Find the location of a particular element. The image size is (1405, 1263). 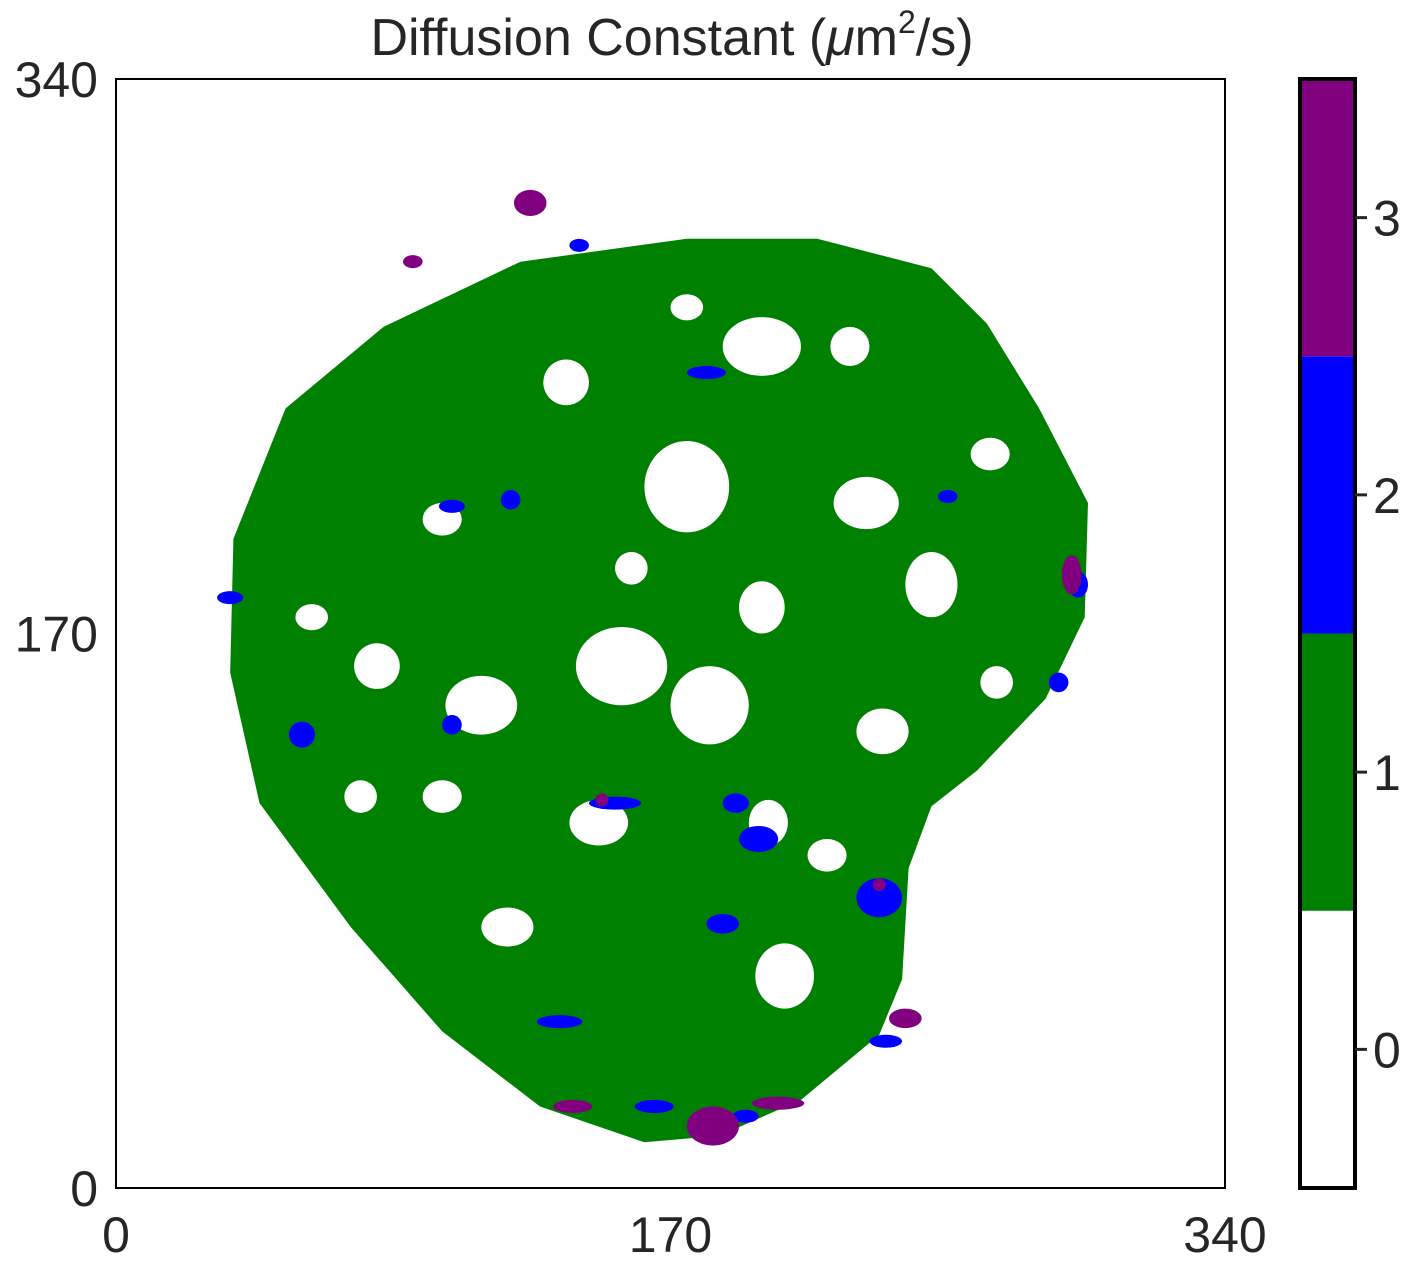

colorbar-frame is located at coordinates (1327, 633).